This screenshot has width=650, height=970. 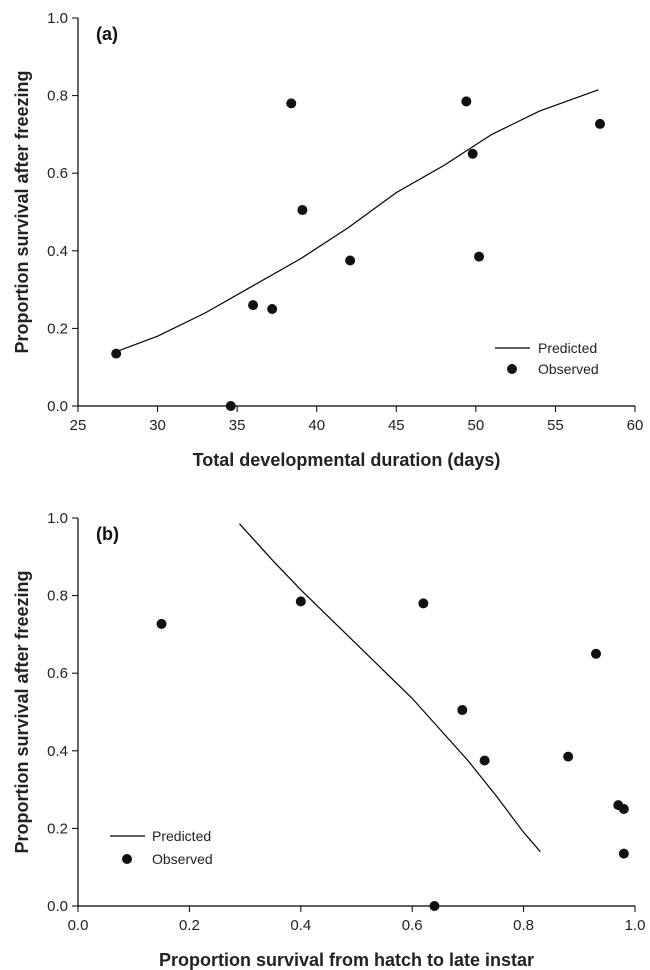 I want to click on x-tick-label: 55, so click(x=555, y=425).